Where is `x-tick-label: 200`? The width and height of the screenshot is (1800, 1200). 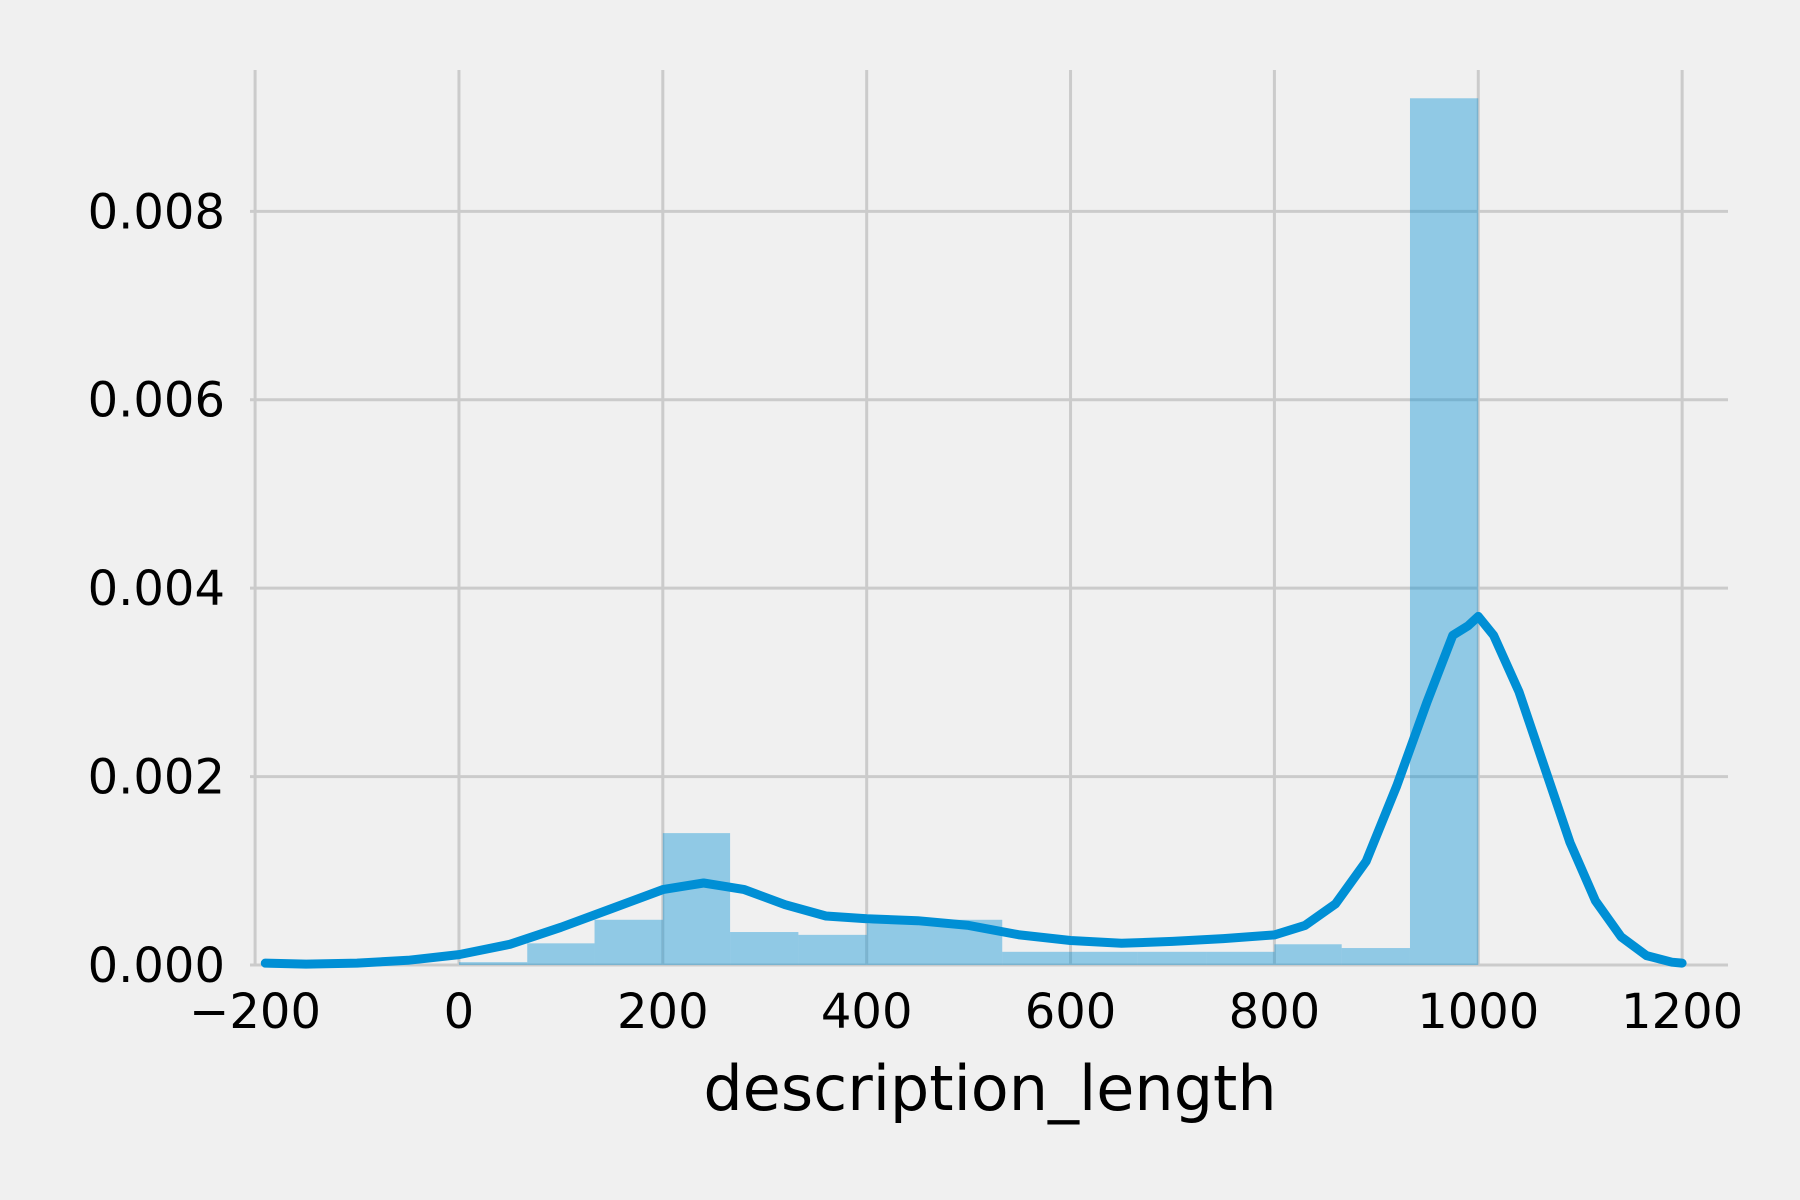 x-tick-label: 200 is located at coordinates (663, 1012).